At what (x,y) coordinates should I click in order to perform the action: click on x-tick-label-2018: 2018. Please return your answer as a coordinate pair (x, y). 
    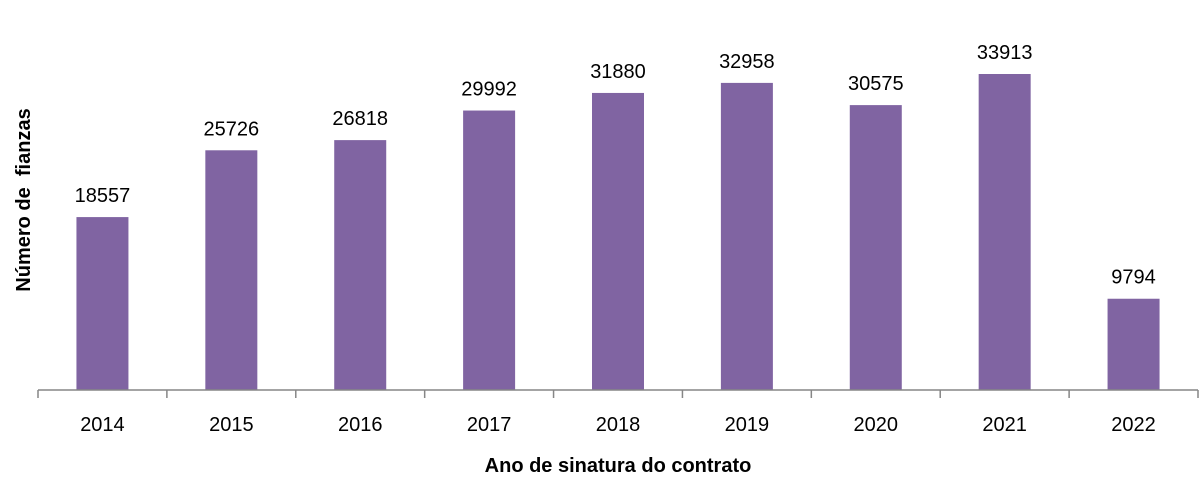
    Looking at the image, I should click on (618, 425).